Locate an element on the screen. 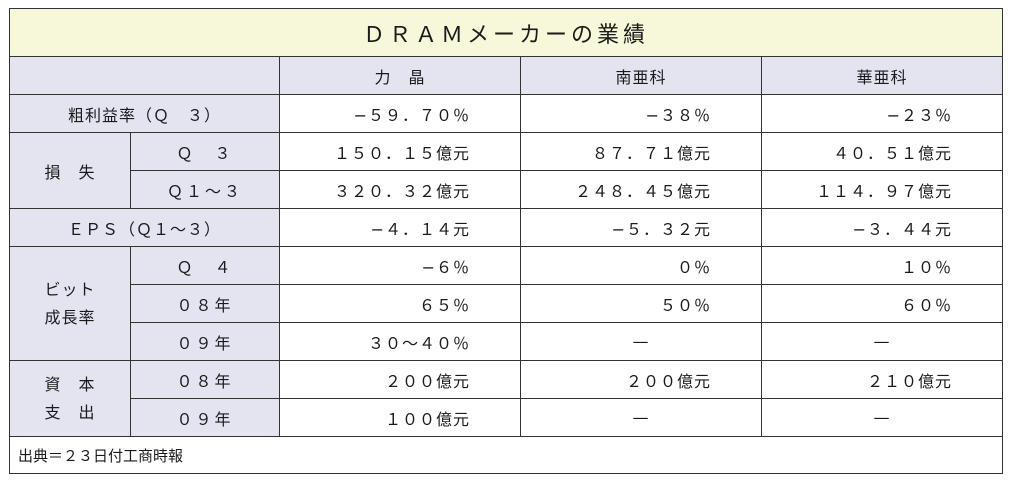 The image size is (1012, 495). cell-eps-nanya: −５．３２元 is located at coordinates (641, 227).